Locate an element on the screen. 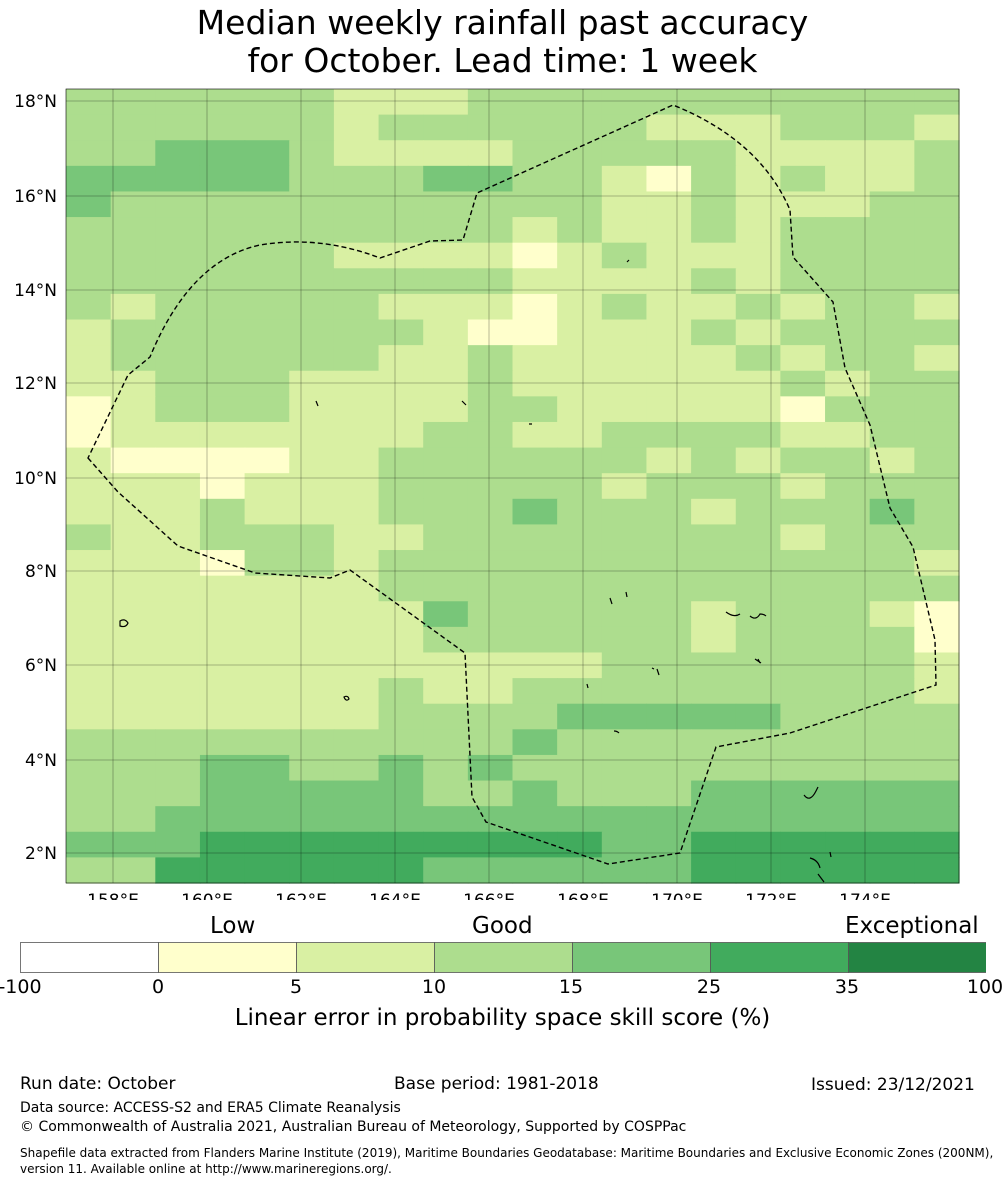 The image size is (1005, 1185). latitude-label: 14°N is located at coordinates (35, 291).